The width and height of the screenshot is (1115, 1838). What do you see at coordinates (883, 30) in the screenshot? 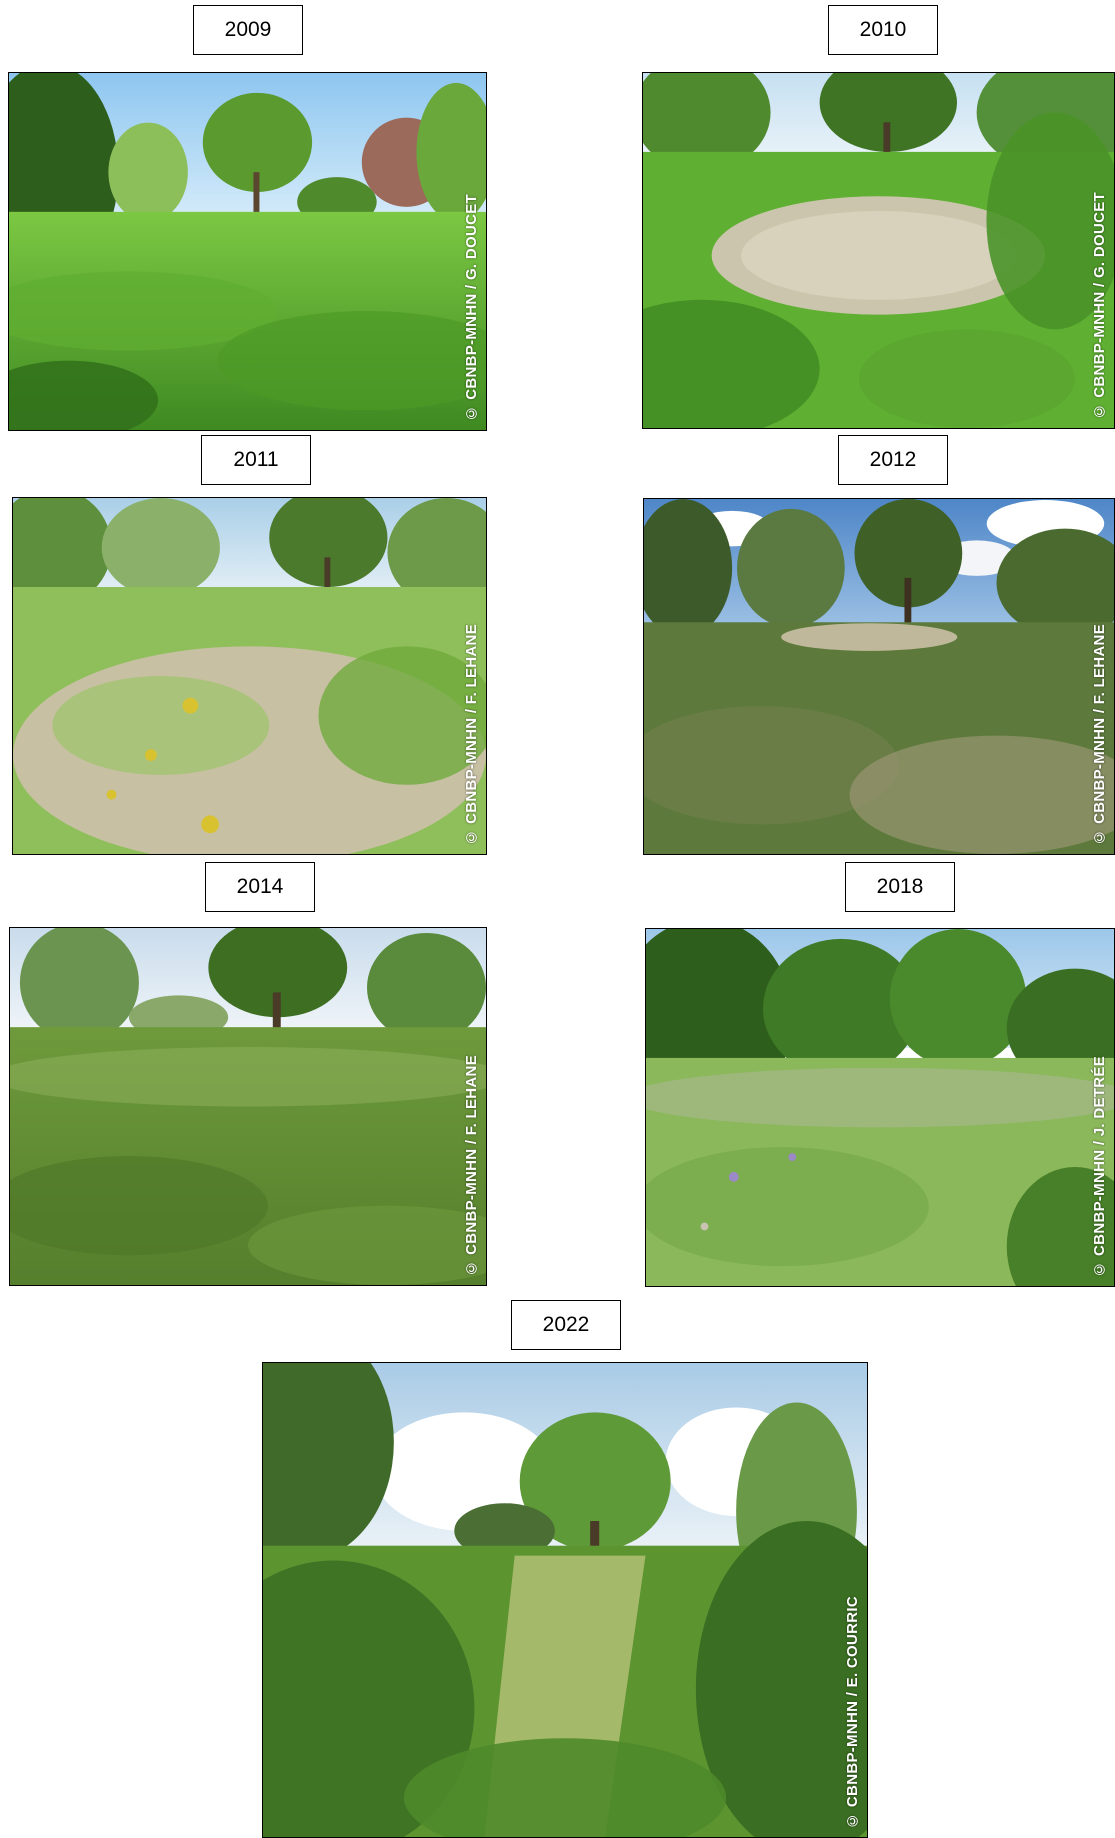
I see `year-label-2010: 2010` at bounding box center [883, 30].